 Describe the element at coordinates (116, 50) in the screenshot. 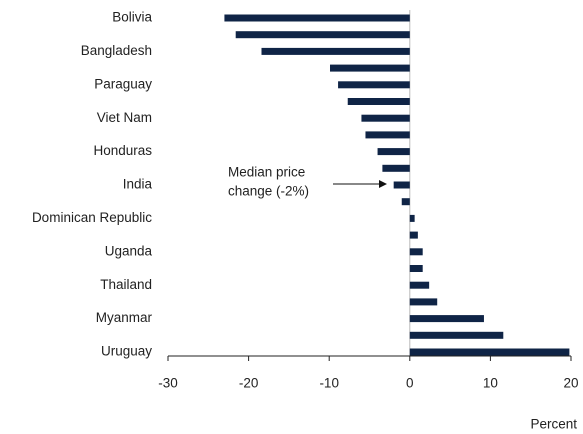

I see `y-tick-label: Bangladesh` at that location.